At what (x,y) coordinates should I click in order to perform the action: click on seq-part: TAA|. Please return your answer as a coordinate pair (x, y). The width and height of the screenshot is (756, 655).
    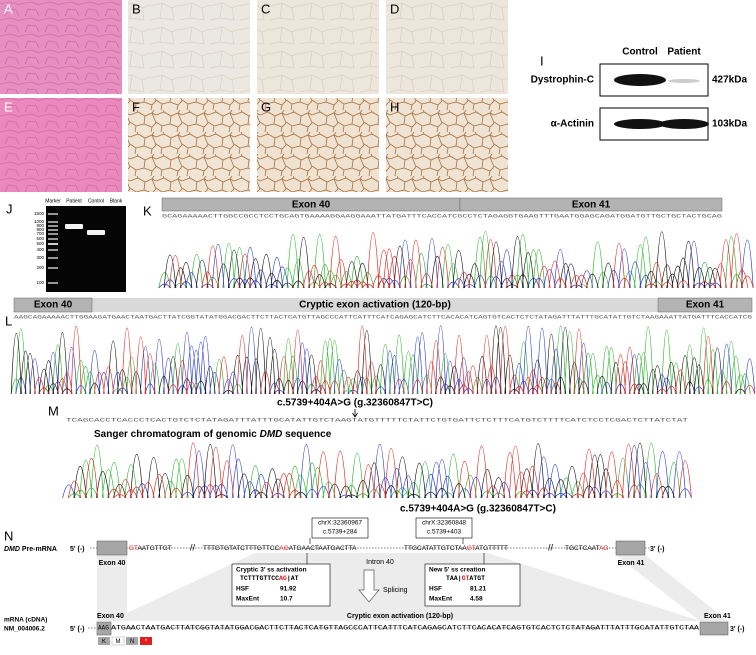
    Looking at the image, I should click on (454, 578).